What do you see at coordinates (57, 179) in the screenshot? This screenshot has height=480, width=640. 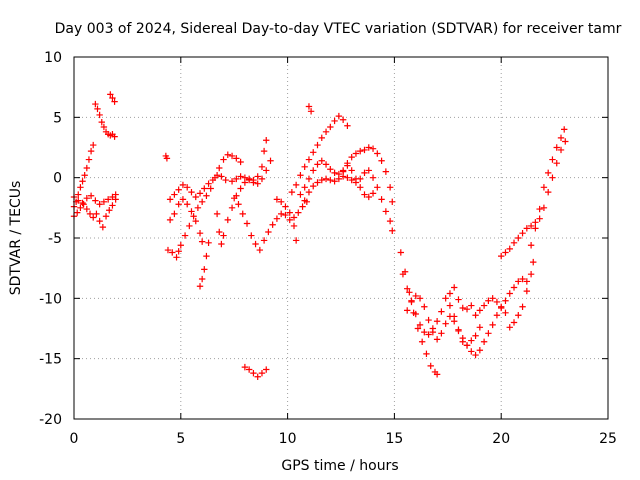 I see `y-tick-label: 0` at bounding box center [57, 179].